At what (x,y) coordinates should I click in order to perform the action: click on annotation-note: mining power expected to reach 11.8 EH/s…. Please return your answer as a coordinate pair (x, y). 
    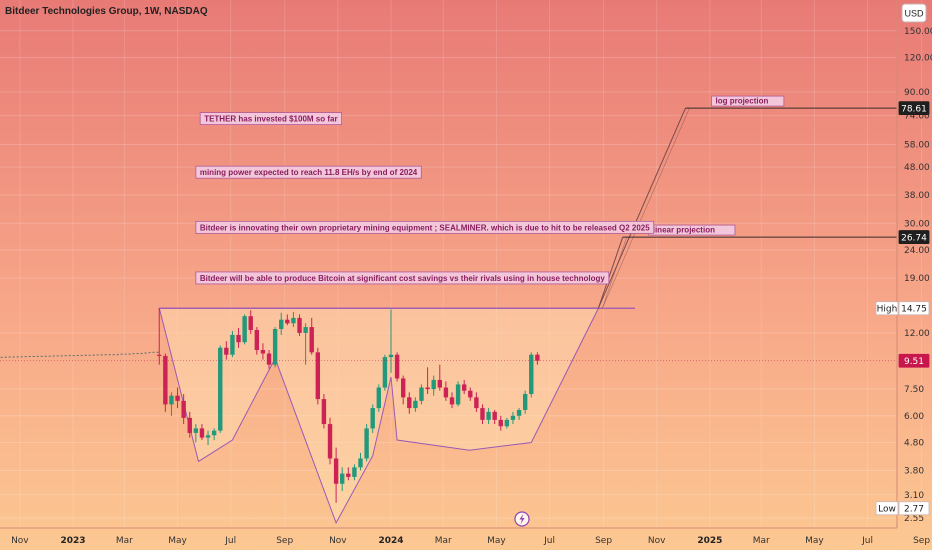
    Looking at the image, I should click on (308, 172).